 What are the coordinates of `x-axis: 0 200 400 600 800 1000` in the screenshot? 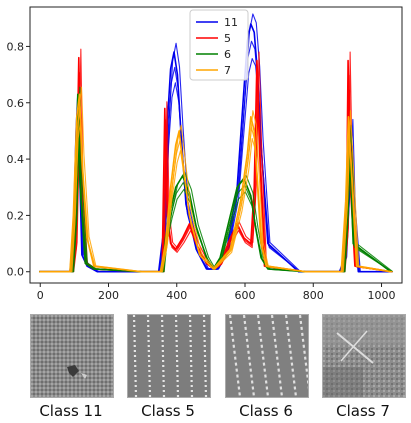 It's located at (216, 291).